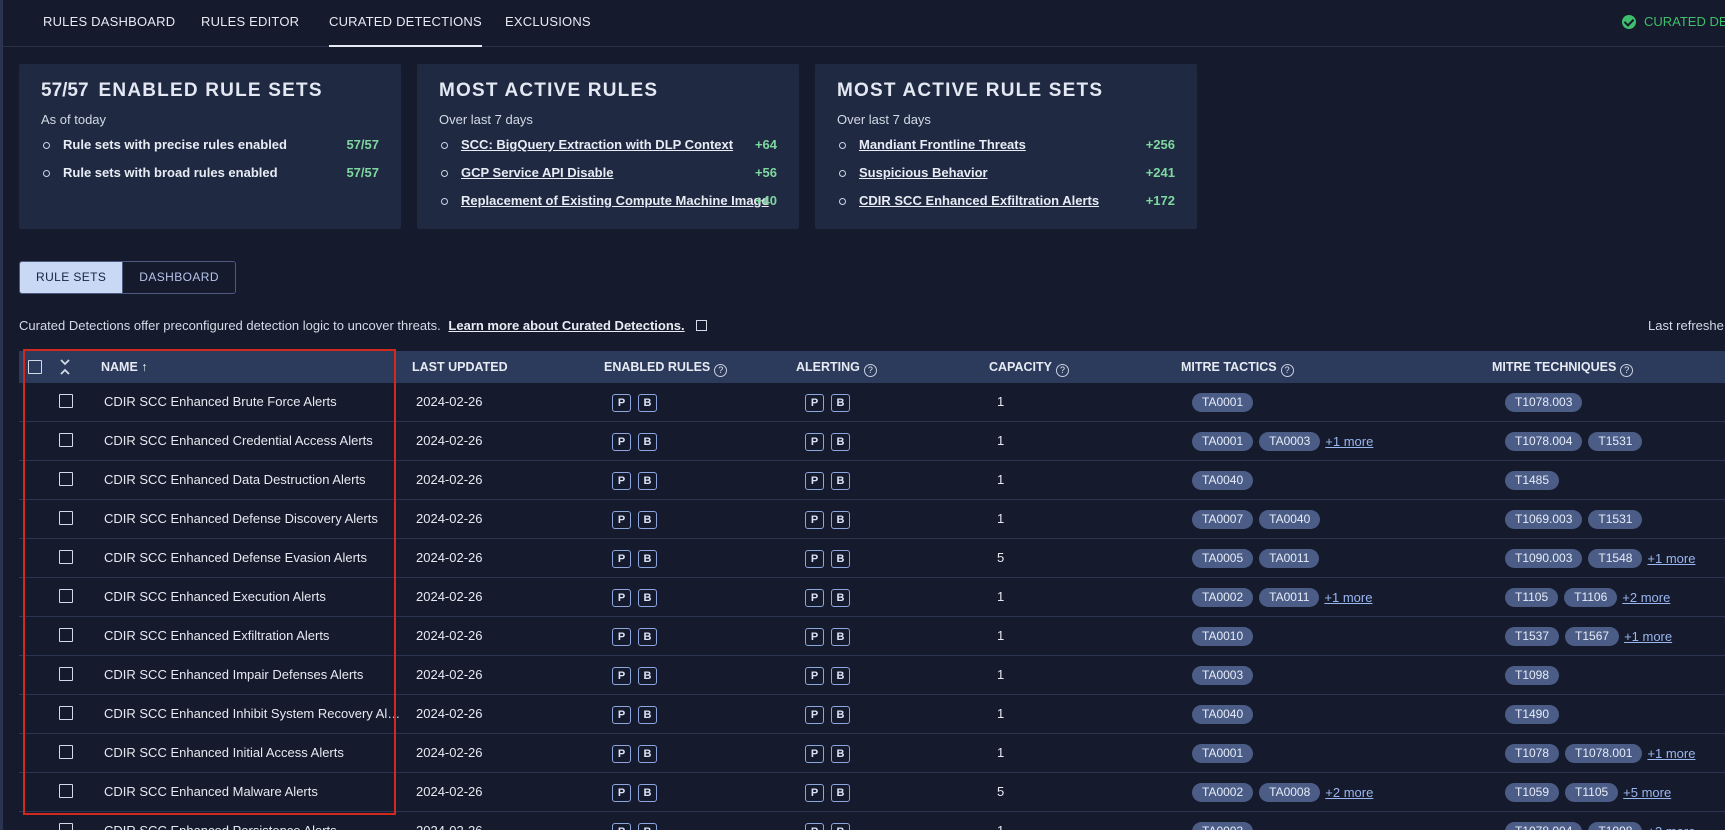 This screenshot has height=830, width=1725. What do you see at coordinates (1563, 367) in the screenshot?
I see `column-header-mitre-techniques: MITRE TECHNIQUES?` at bounding box center [1563, 367].